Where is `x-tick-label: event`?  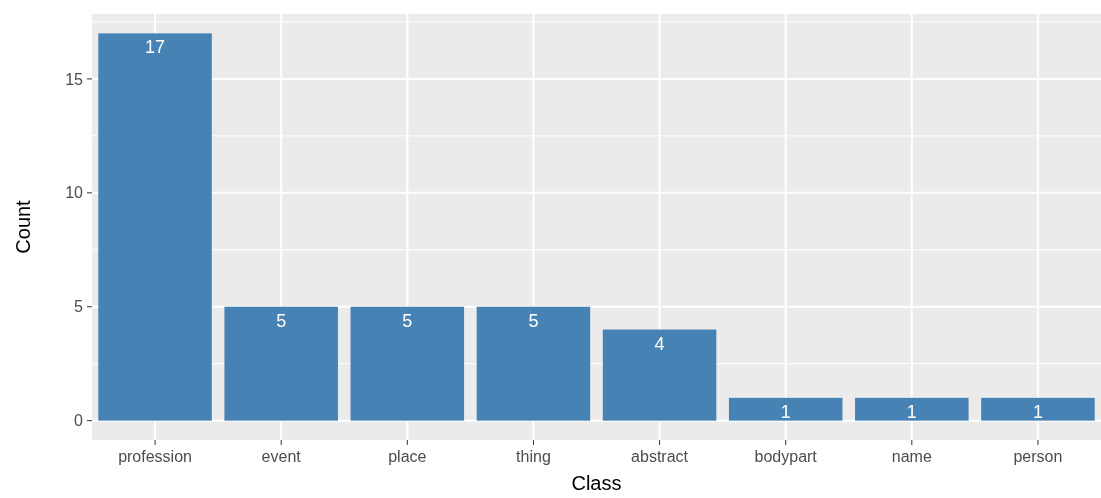 x-tick-label: event is located at coordinates (281, 456).